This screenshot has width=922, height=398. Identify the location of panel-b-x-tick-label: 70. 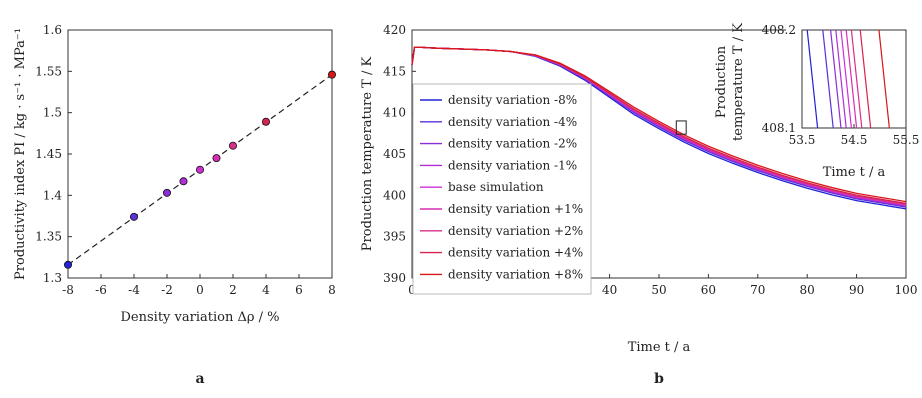
(757, 290).